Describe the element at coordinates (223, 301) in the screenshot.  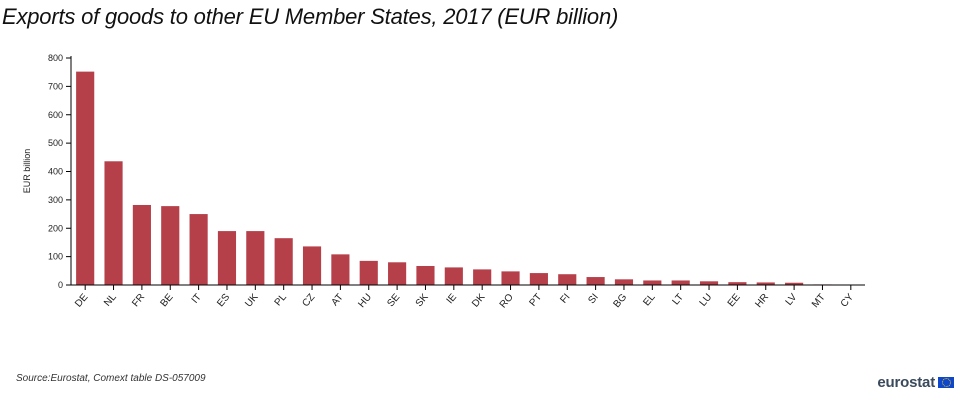
I see `x-tick-label-es: ES` at that location.